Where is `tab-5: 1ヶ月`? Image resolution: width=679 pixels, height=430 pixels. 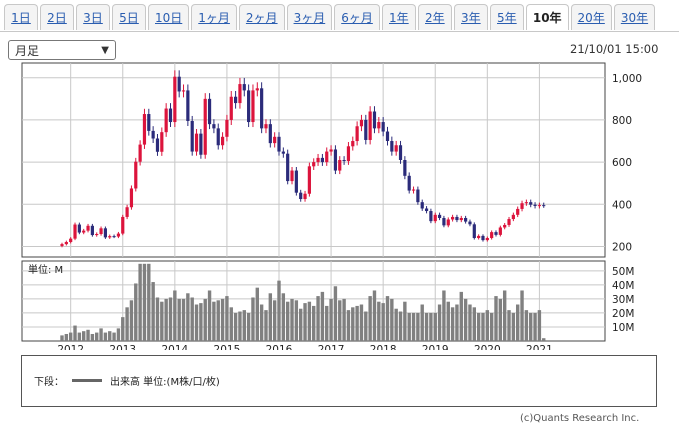 tab-5: 1ヶ月 is located at coordinates (214, 17).